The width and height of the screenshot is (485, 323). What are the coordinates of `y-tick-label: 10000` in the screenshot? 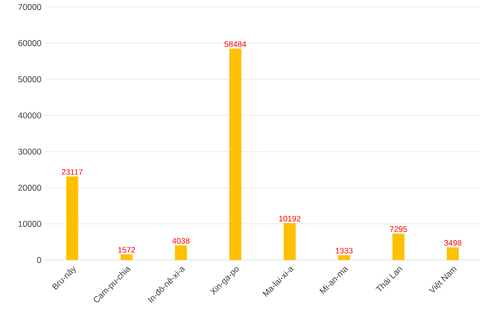 It's located at (30, 223).